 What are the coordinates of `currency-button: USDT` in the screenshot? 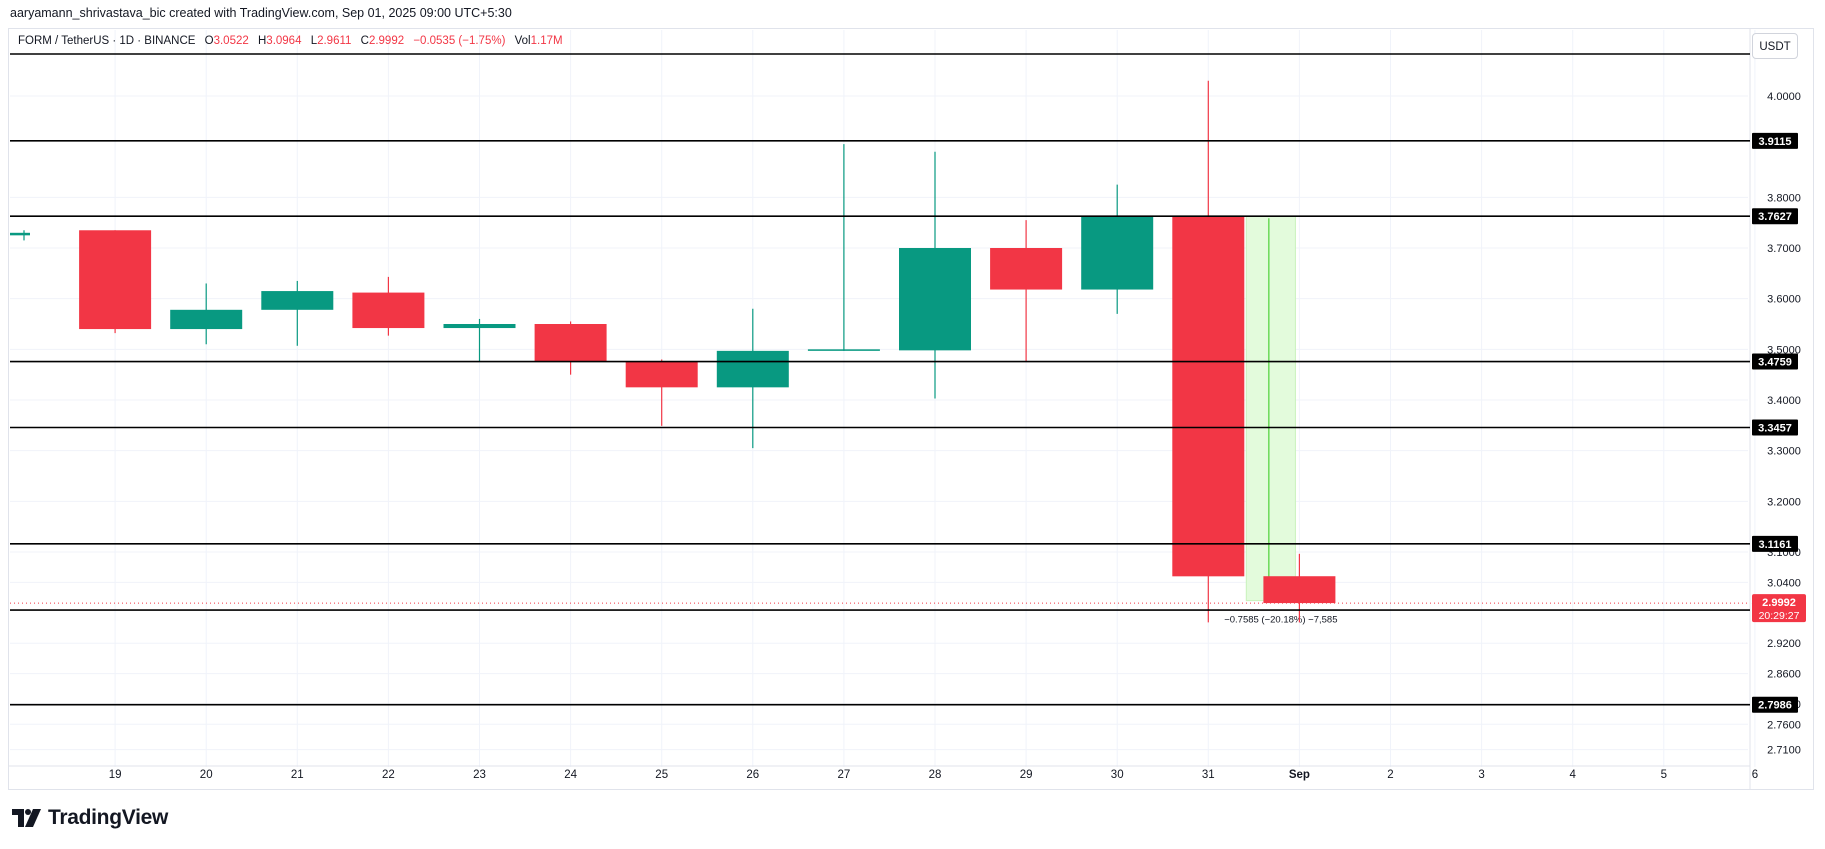 It's located at (1775, 46).